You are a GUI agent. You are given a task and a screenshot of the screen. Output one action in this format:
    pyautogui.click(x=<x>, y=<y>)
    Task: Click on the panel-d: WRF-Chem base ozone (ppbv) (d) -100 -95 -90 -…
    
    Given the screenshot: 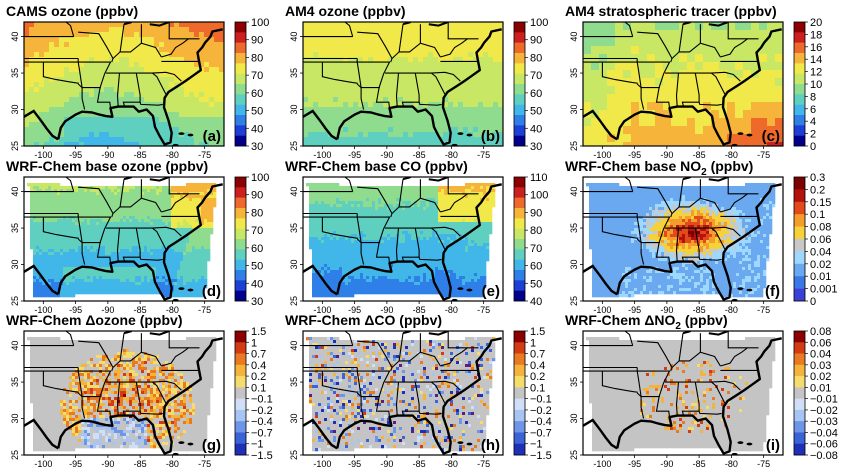 What is the action you would take?
    pyautogui.click(x=137, y=236)
    